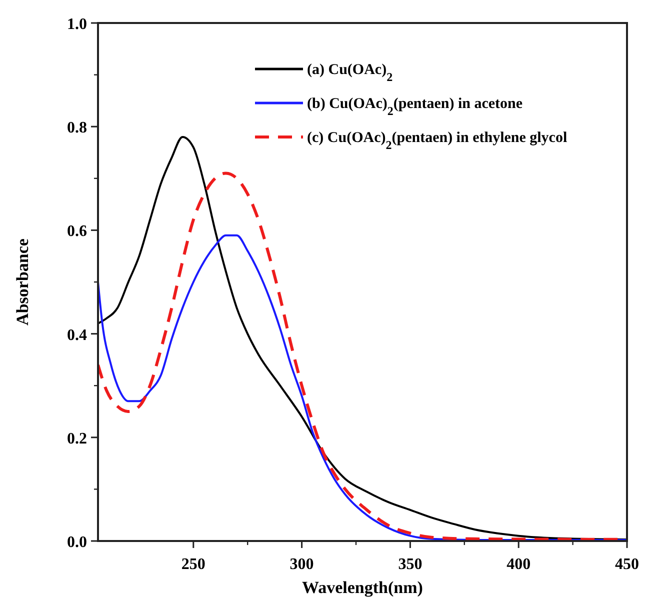  What do you see at coordinates (77, 128) in the screenshot?
I see `y-tick-label: 0.8` at bounding box center [77, 128].